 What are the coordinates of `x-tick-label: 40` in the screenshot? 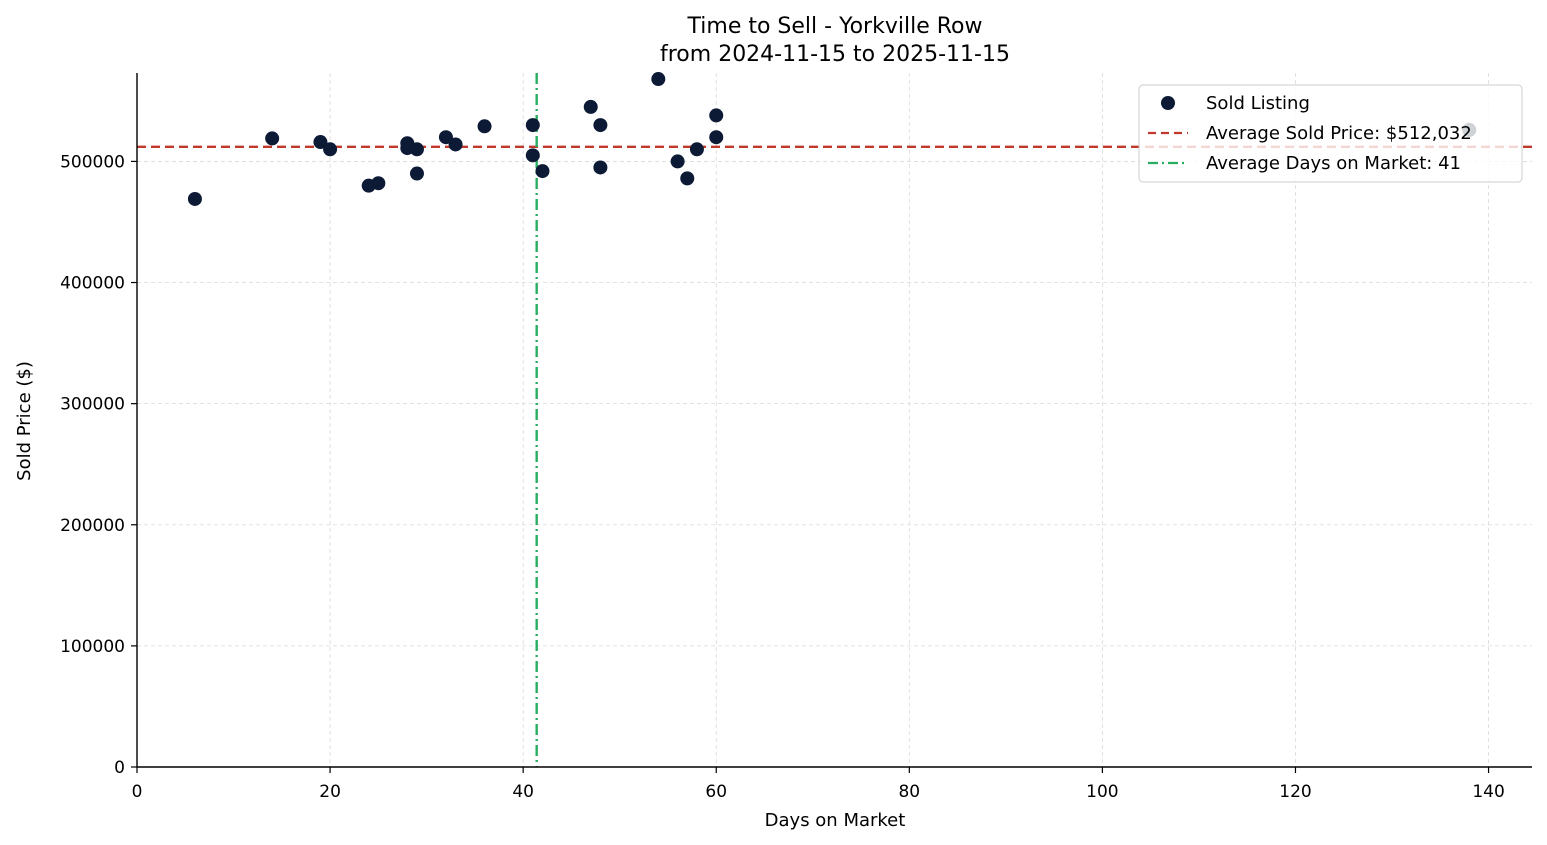 It's located at (523, 792).